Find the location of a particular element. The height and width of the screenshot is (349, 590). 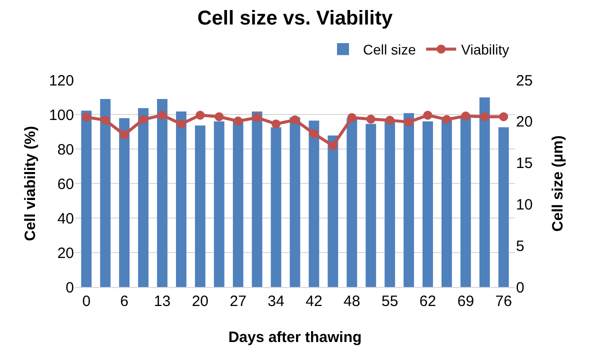

x-tick-label: 0 is located at coordinates (86, 301).